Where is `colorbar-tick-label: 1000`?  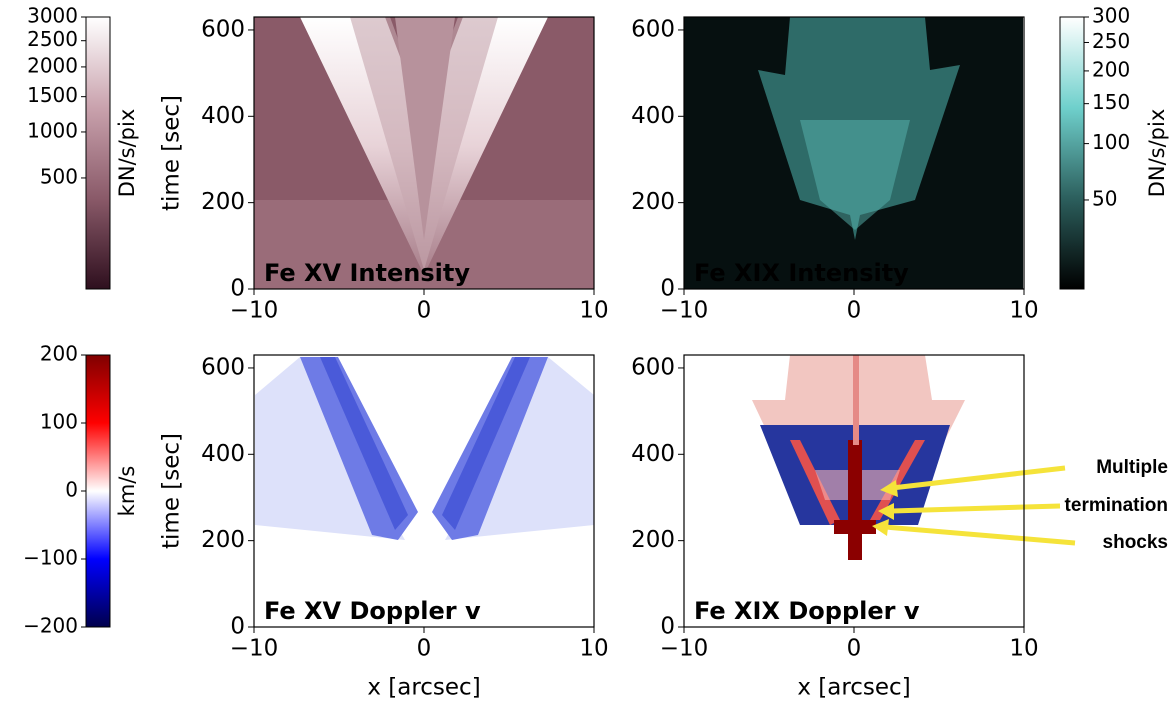
colorbar-tick-label: 1000 is located at coordinates (52, 130).